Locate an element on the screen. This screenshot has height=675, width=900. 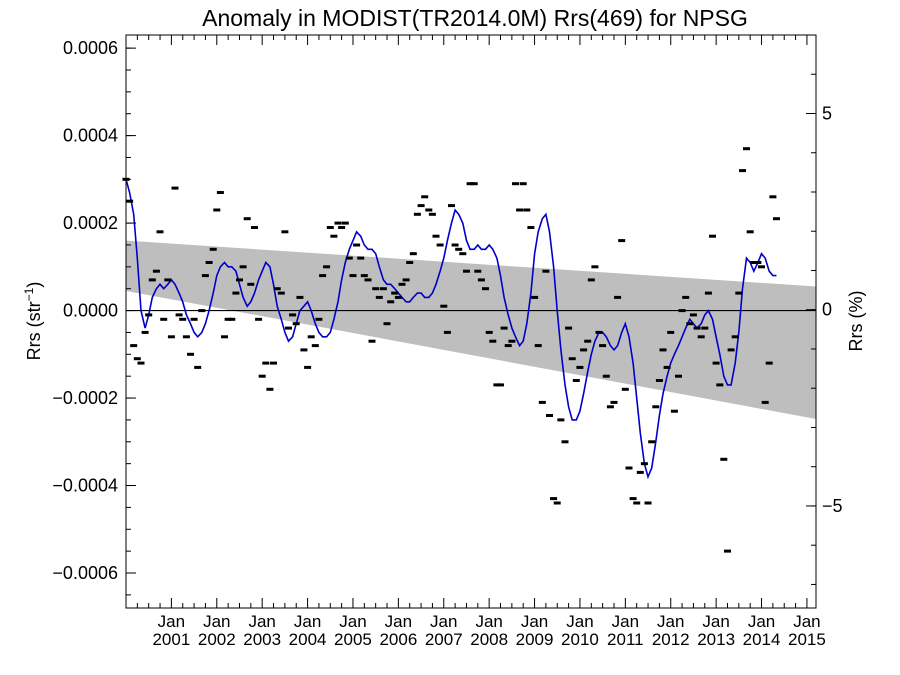
x-tick-year-label: 2003 is located at coordinates (262, 639).